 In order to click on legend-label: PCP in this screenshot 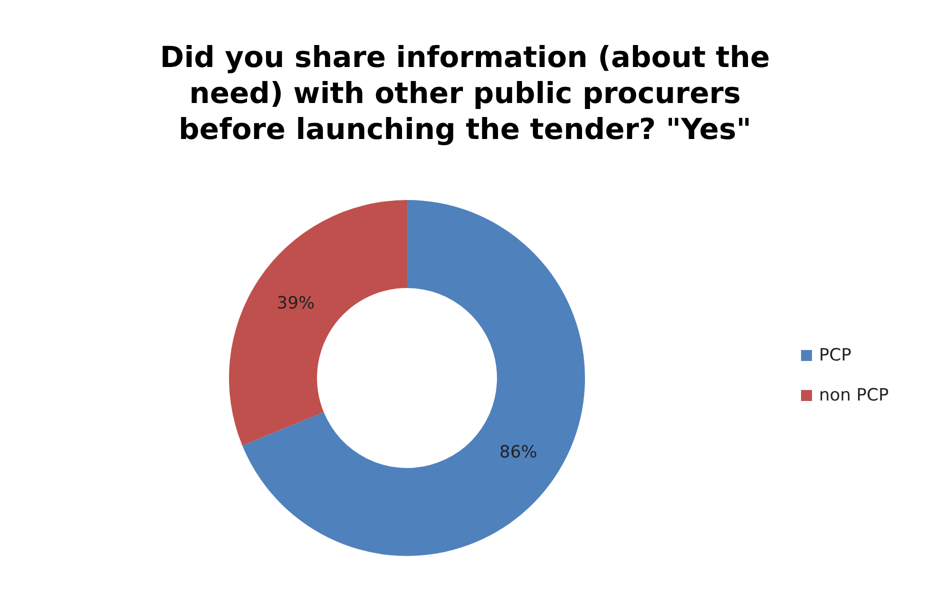, I will do `click(835, 356)`.